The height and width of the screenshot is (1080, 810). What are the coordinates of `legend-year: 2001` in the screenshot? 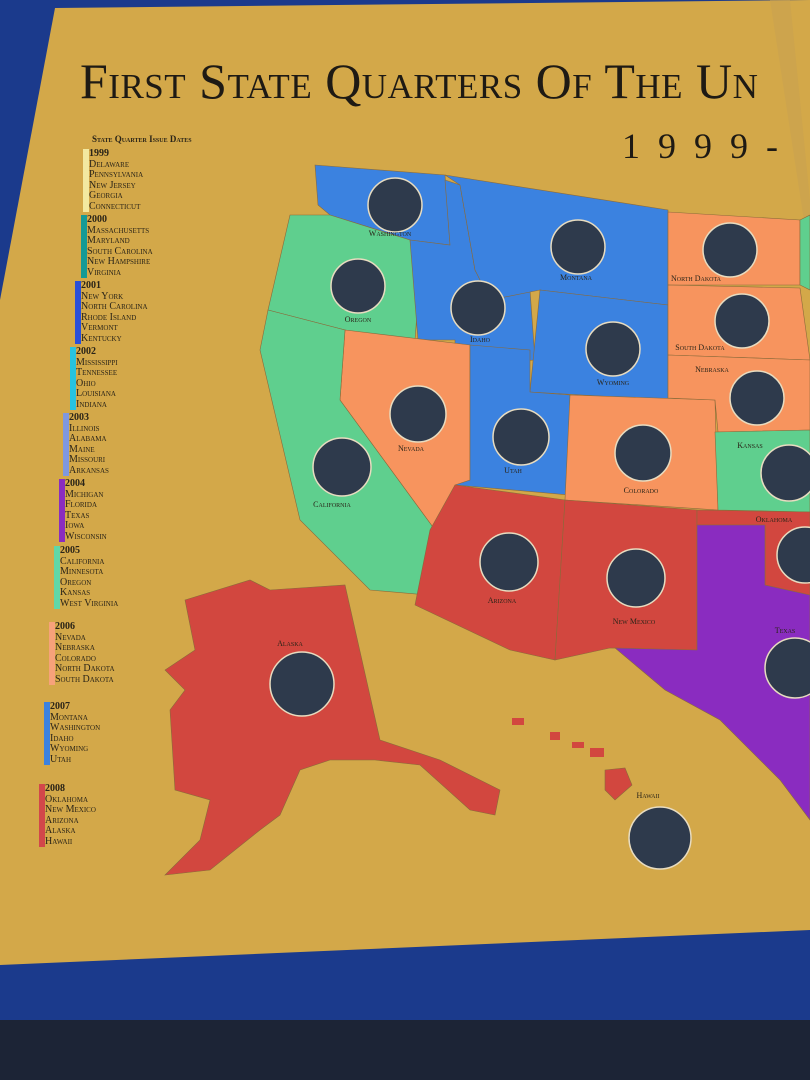 It's located at (91, 285).